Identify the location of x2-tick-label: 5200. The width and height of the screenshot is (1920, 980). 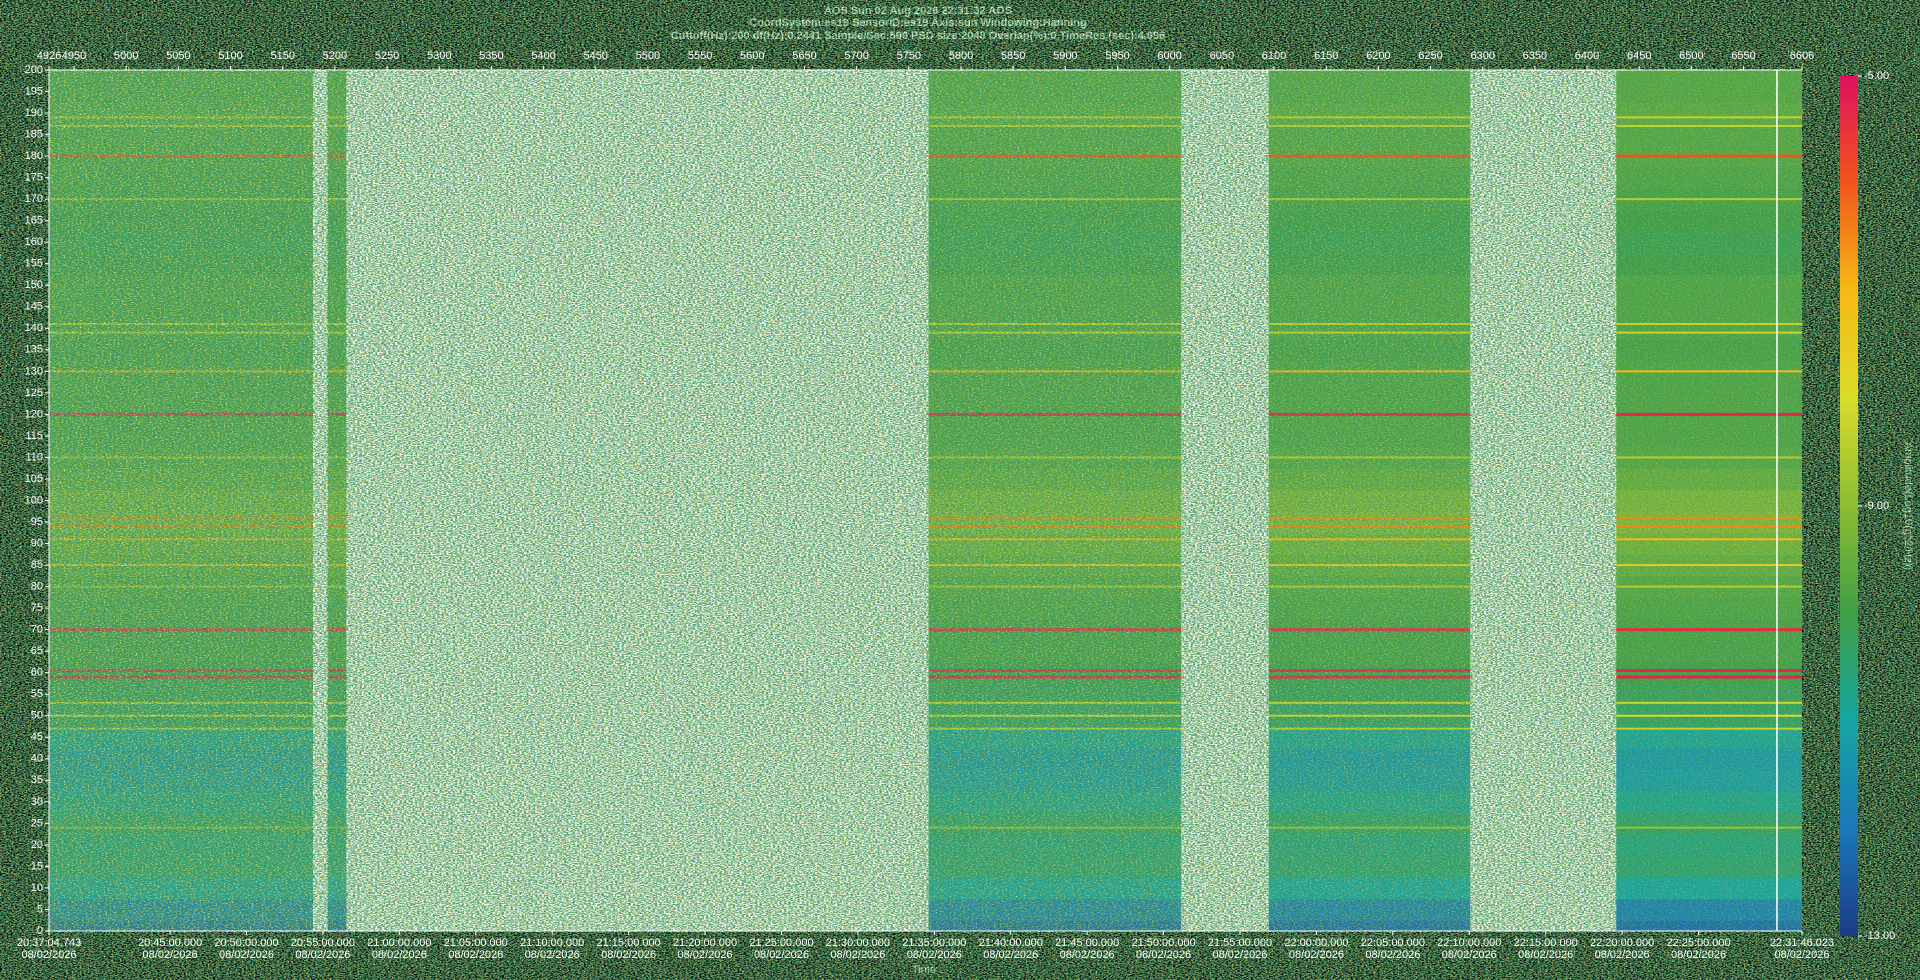
(335, 56).